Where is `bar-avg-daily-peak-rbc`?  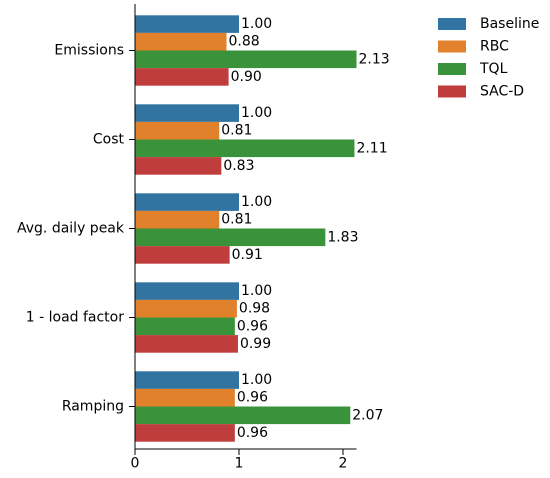 bar-avg-daily-peak-rbc is located at coordinates (177, 219).